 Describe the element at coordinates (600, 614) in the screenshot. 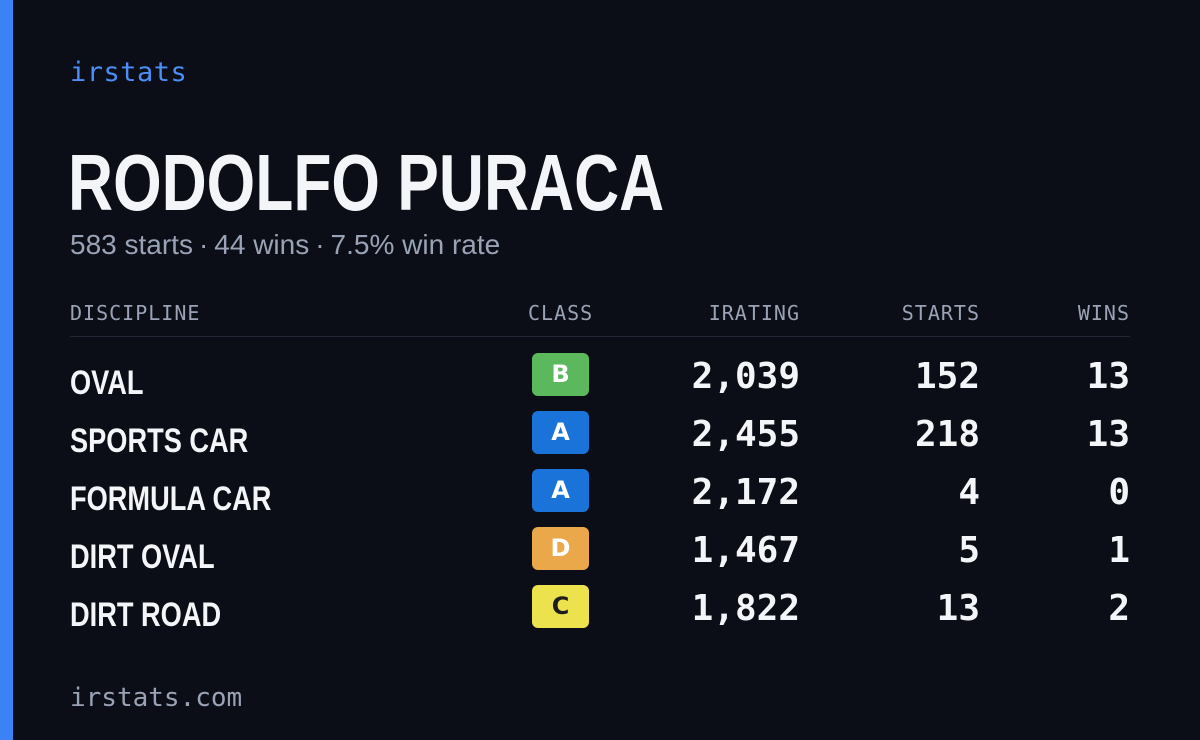

I see `table-row: DIRT ROAD C 1,822 13 2` at that location.